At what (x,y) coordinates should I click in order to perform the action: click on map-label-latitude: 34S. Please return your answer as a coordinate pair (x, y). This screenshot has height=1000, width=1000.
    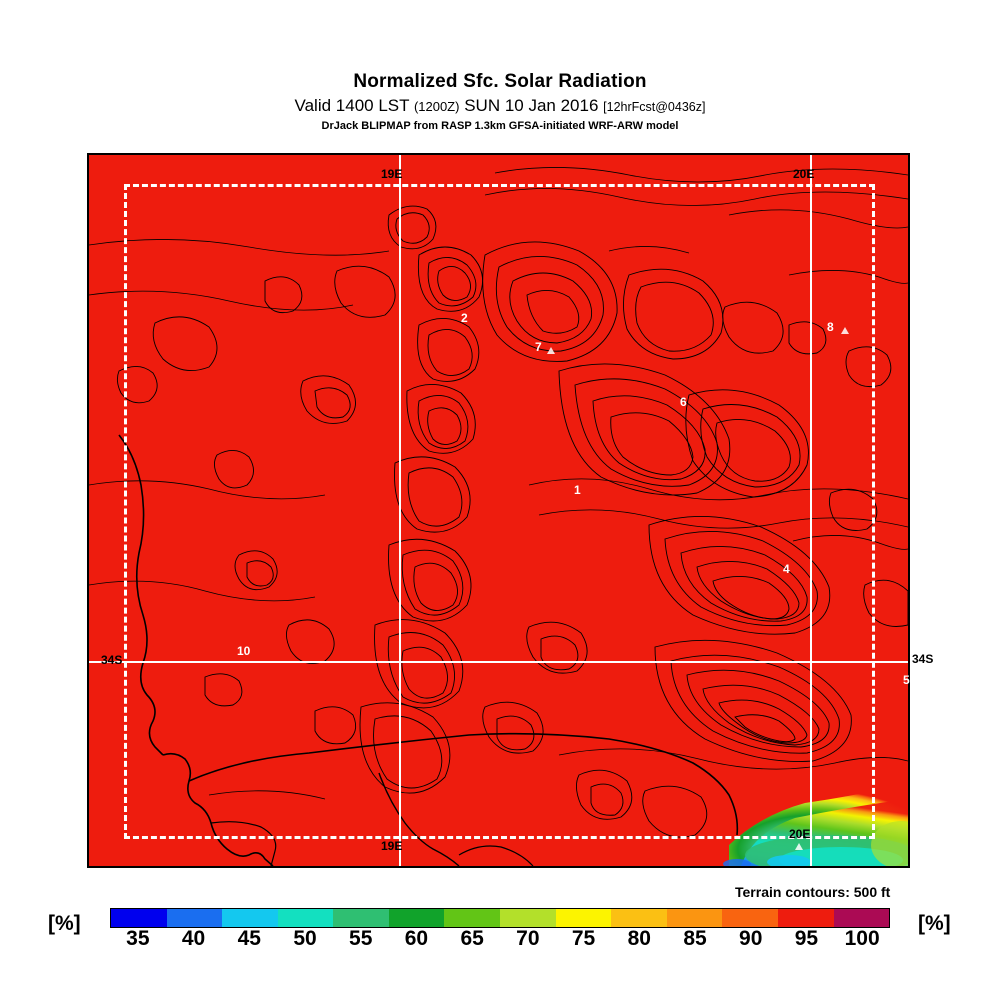
    Looking at the image, I should click on (112, 660).